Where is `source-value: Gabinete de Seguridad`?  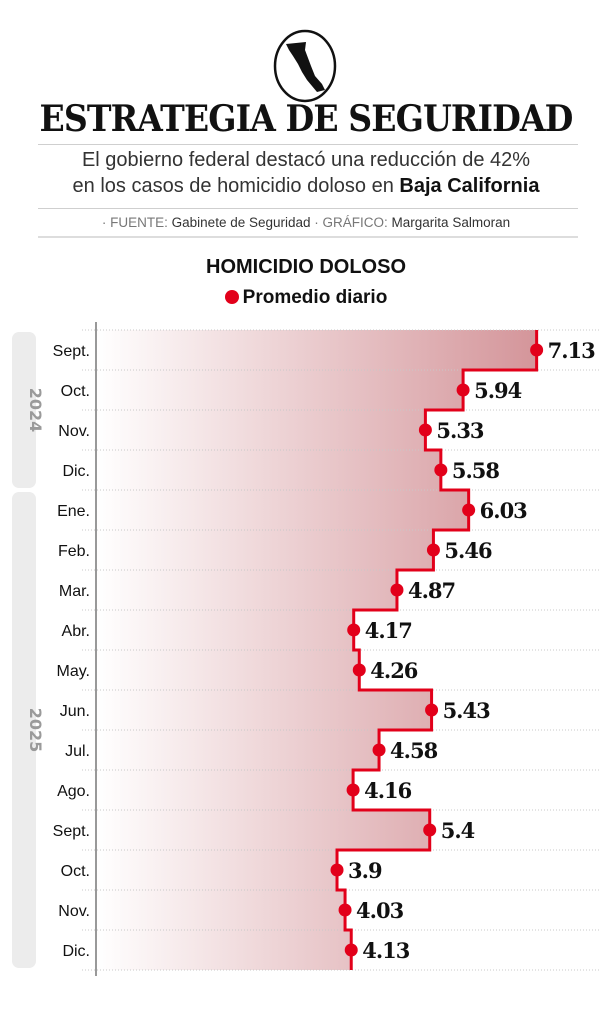 source-value: Gabinete de Seguridad is located at coordinates (241, 222).